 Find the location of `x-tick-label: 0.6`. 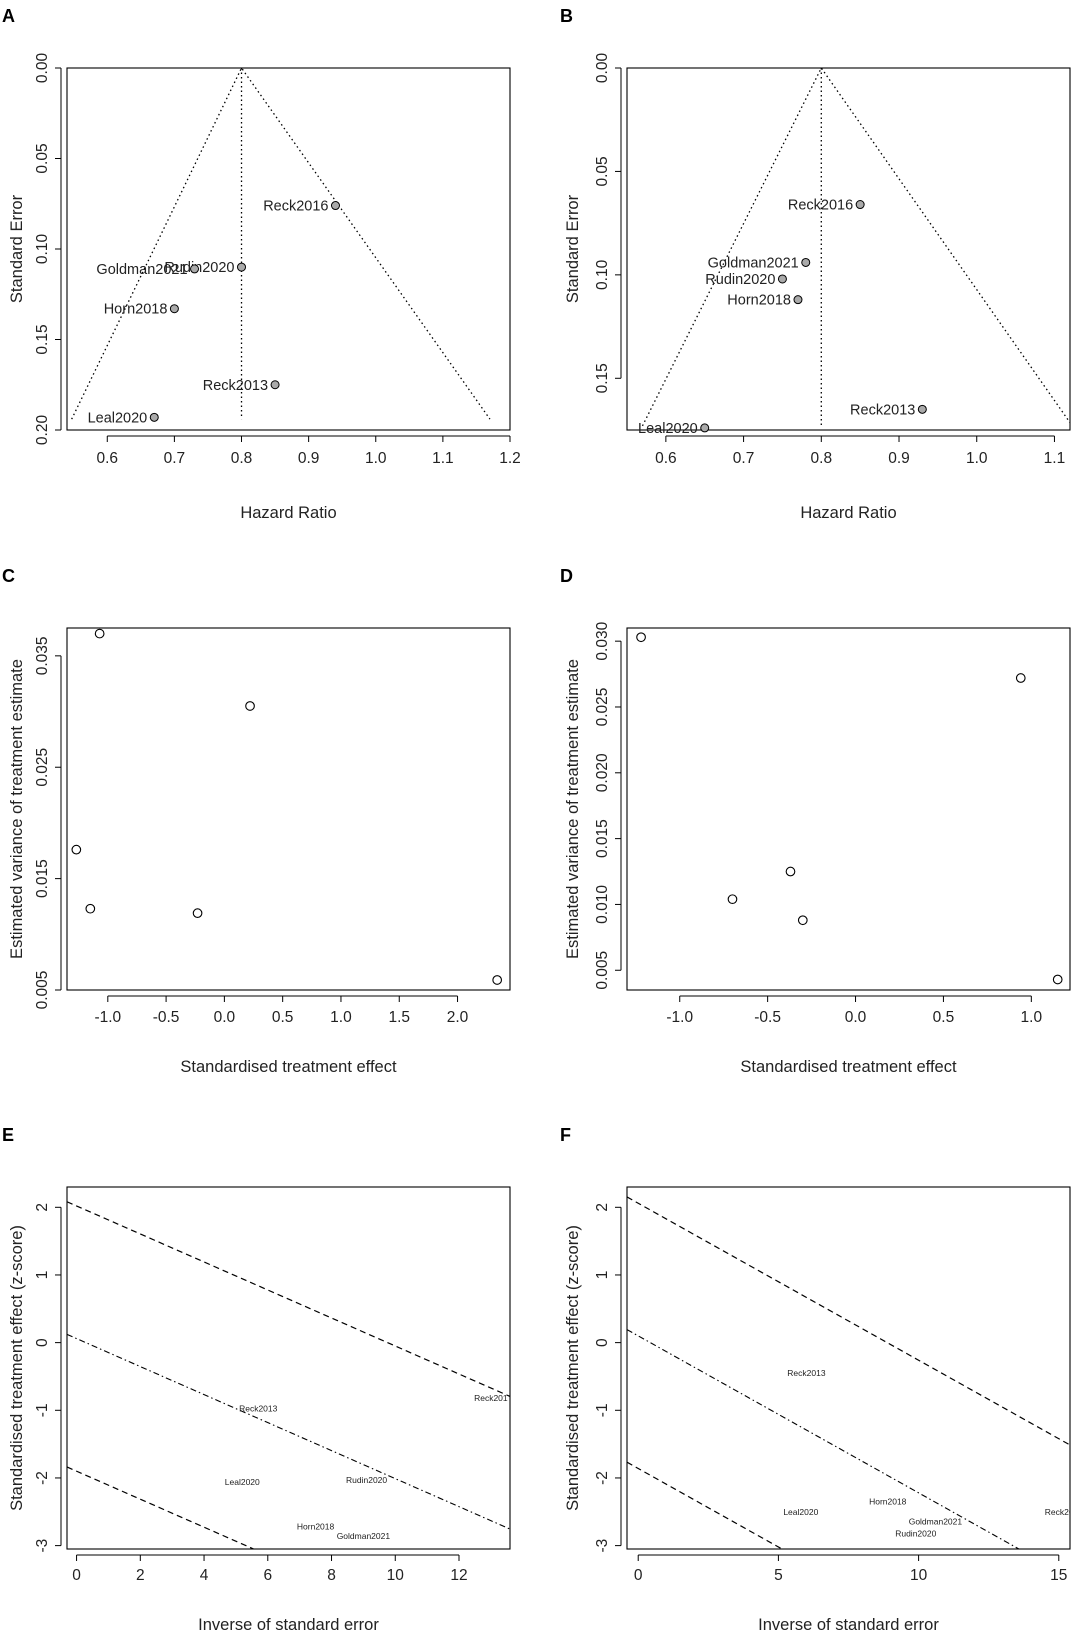

x-tick-label: 0.6 is located at coordinates (666, 458).